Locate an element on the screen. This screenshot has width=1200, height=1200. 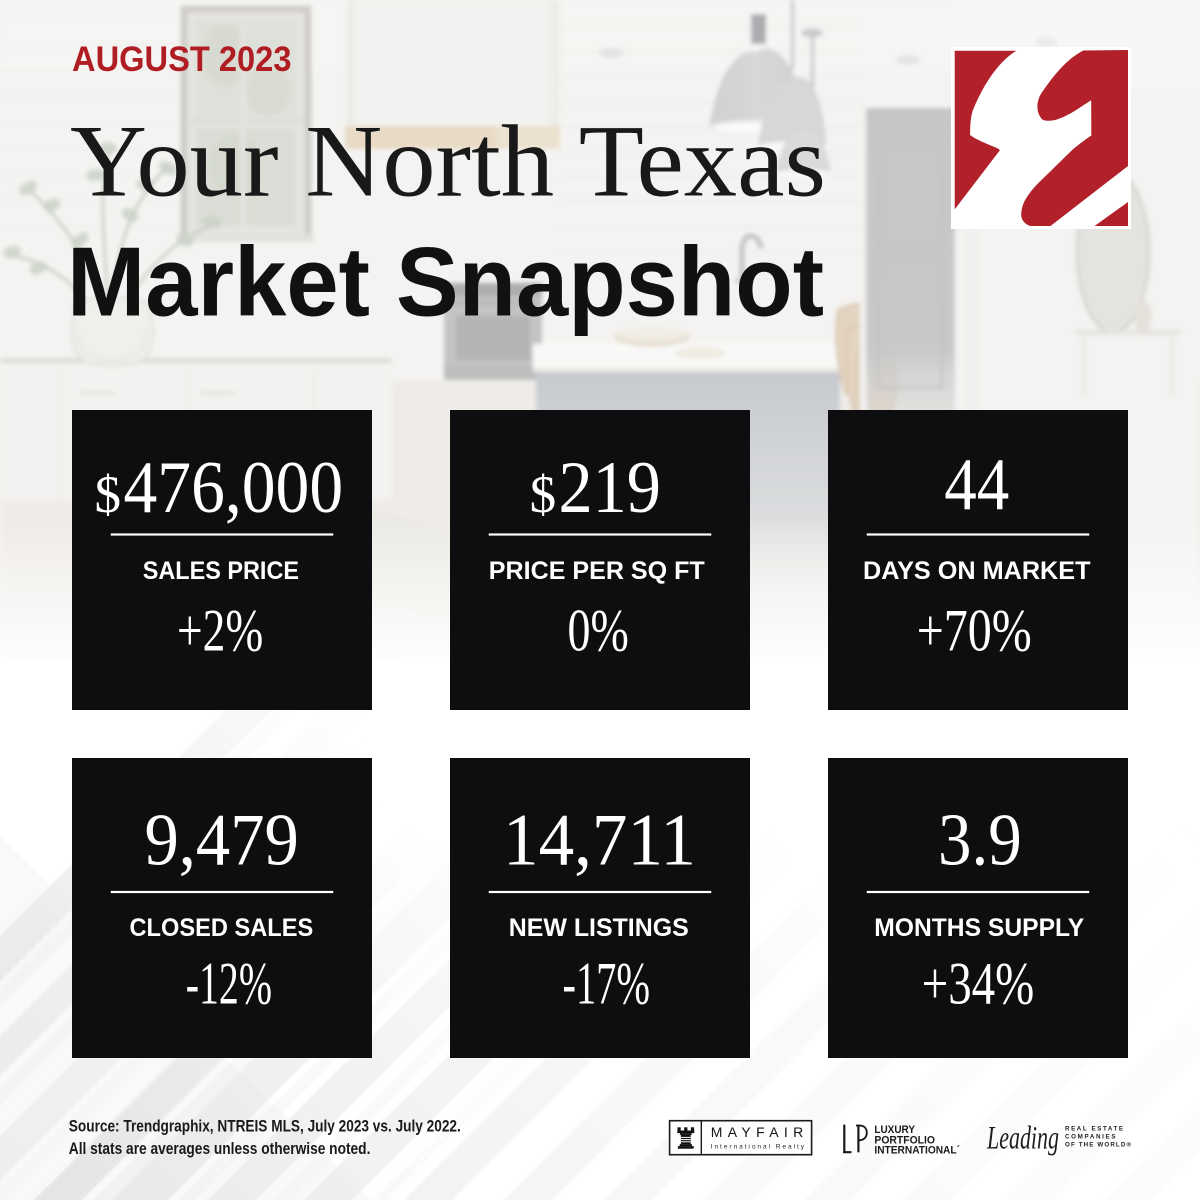
svg-text: LUXURY is located at coordinates (894, 1130).